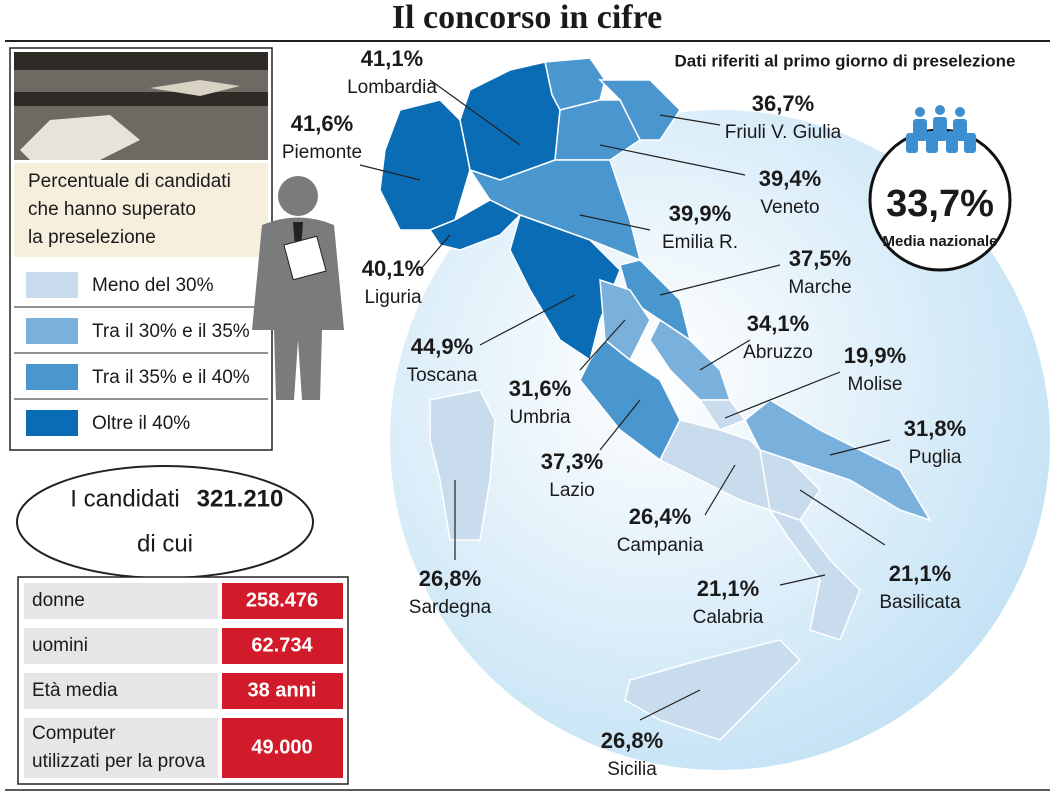  Describe the element at coordinates (450, 607) in the screenshot. I see `region-name: Sardegna` at that location.